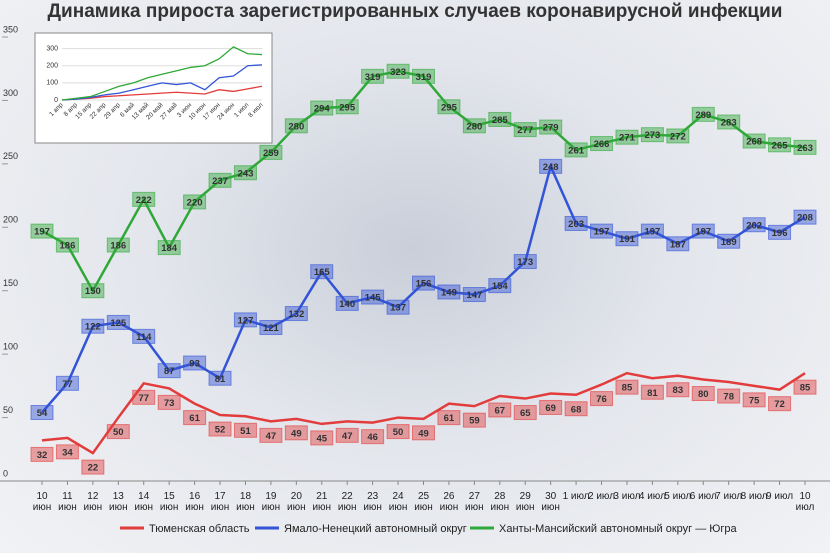 This screenshot has width=830, height=553. I want to click on x-tick-label: 6 июл, so click(703, 496).